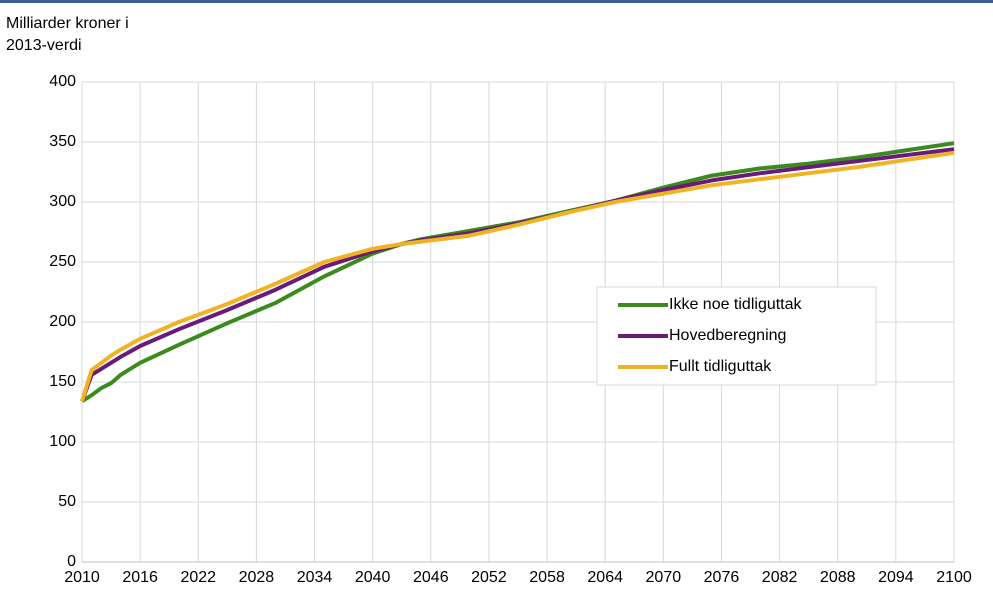 The height and width of the screenshot is (598, 993). I want to click on x-tick-label: 2016, so click(140, 577).